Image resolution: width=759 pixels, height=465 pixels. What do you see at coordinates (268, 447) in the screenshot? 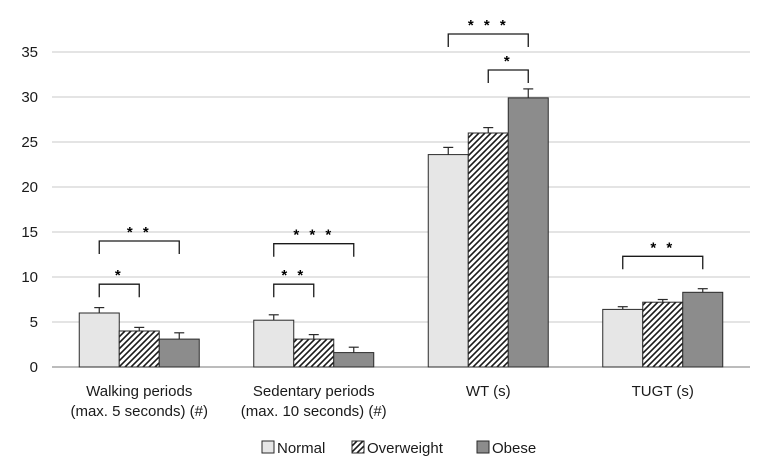
I see `legend-swatch-normal` at bounding box center [268, 447].